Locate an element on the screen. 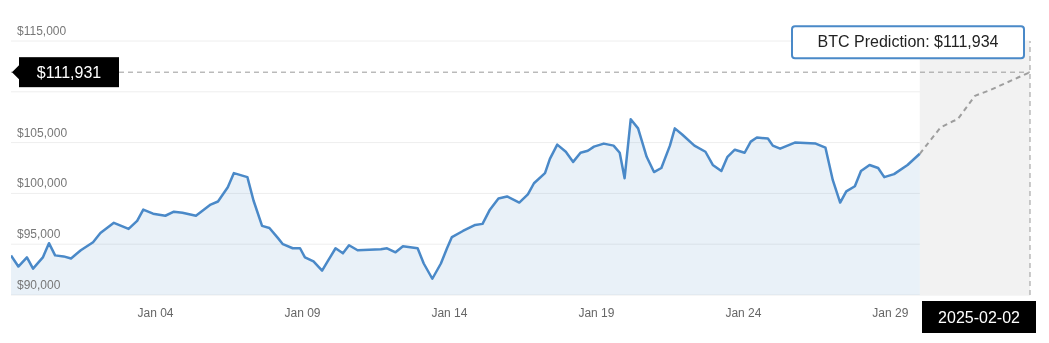 The image size is (1049, 343). ref-line-label: 2025-02-02 is located at coordinates (979, 317).